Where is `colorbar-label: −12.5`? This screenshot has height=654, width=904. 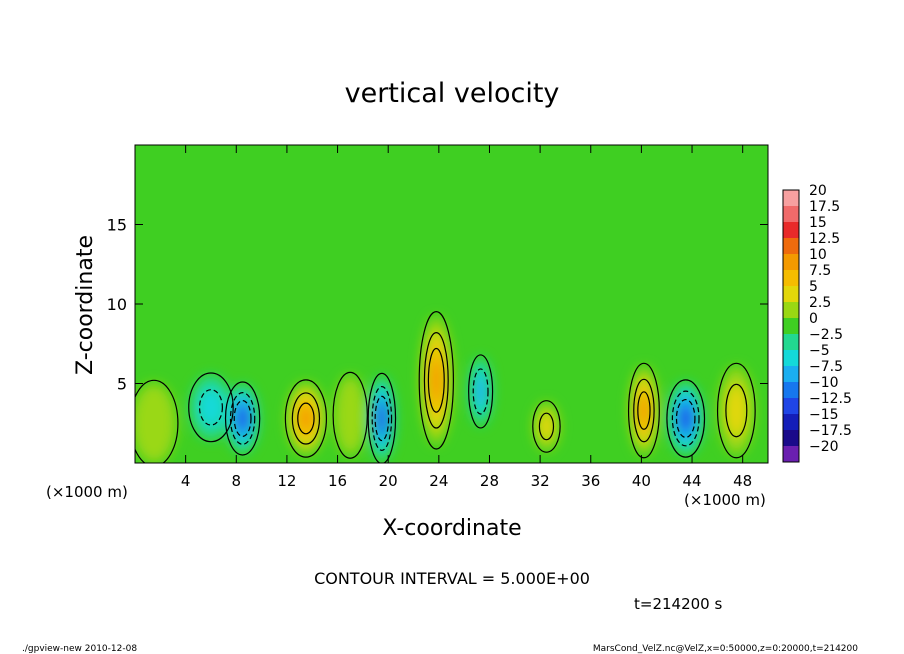
colorbar-label: −12.5 is located at coordinates (830, 399).